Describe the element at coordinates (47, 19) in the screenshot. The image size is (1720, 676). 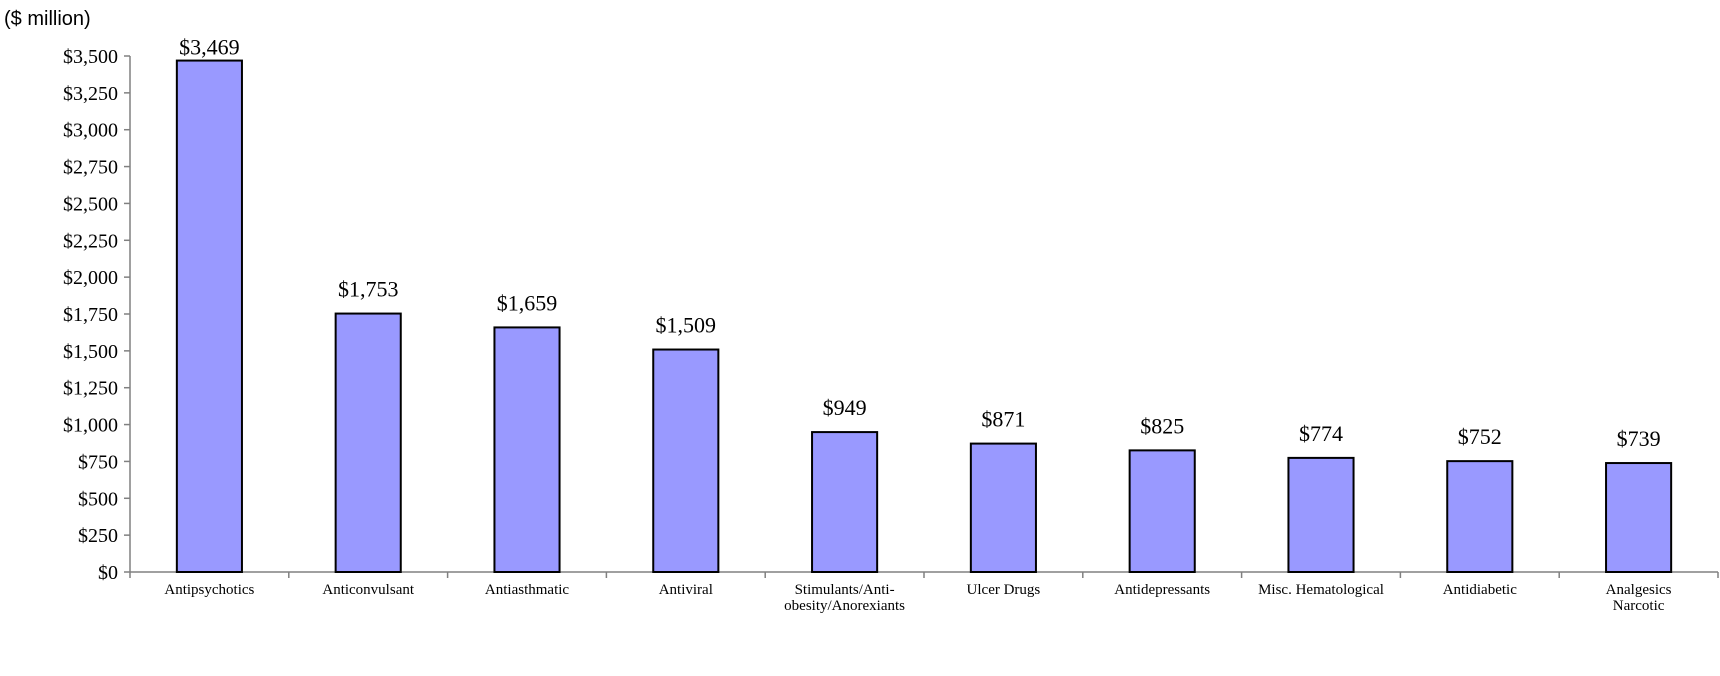
I see `y-axis-unit-label: ($ million)` at that location.